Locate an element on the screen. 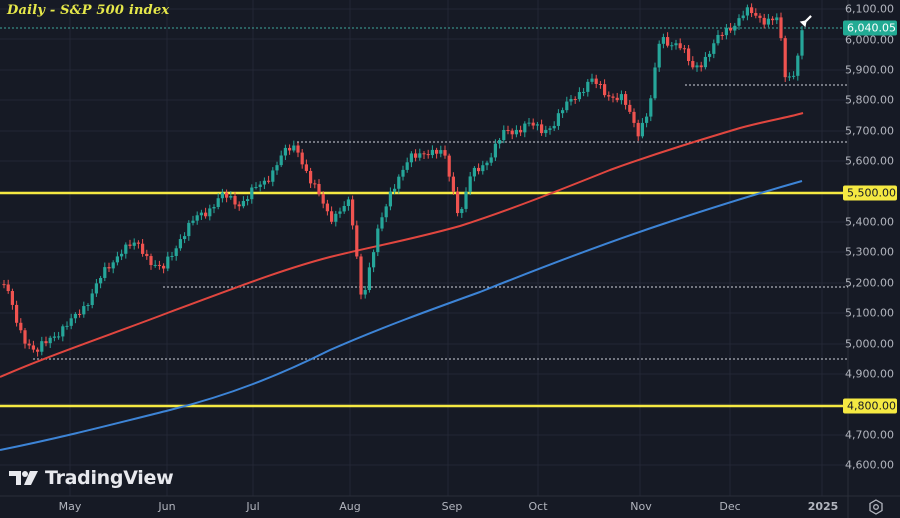  x-tick: 2025 is located at coordinates (823, 506).